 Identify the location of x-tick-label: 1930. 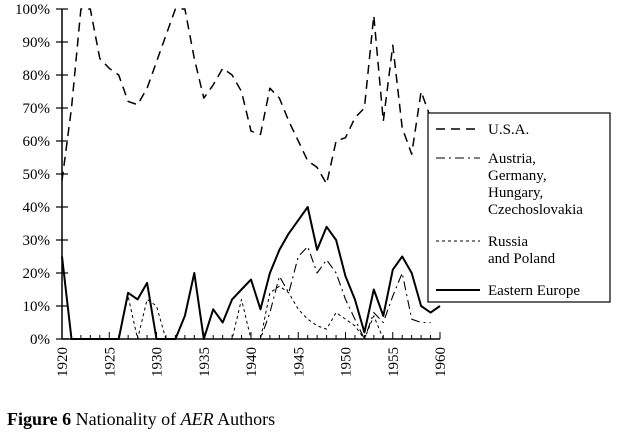
(158, 362).